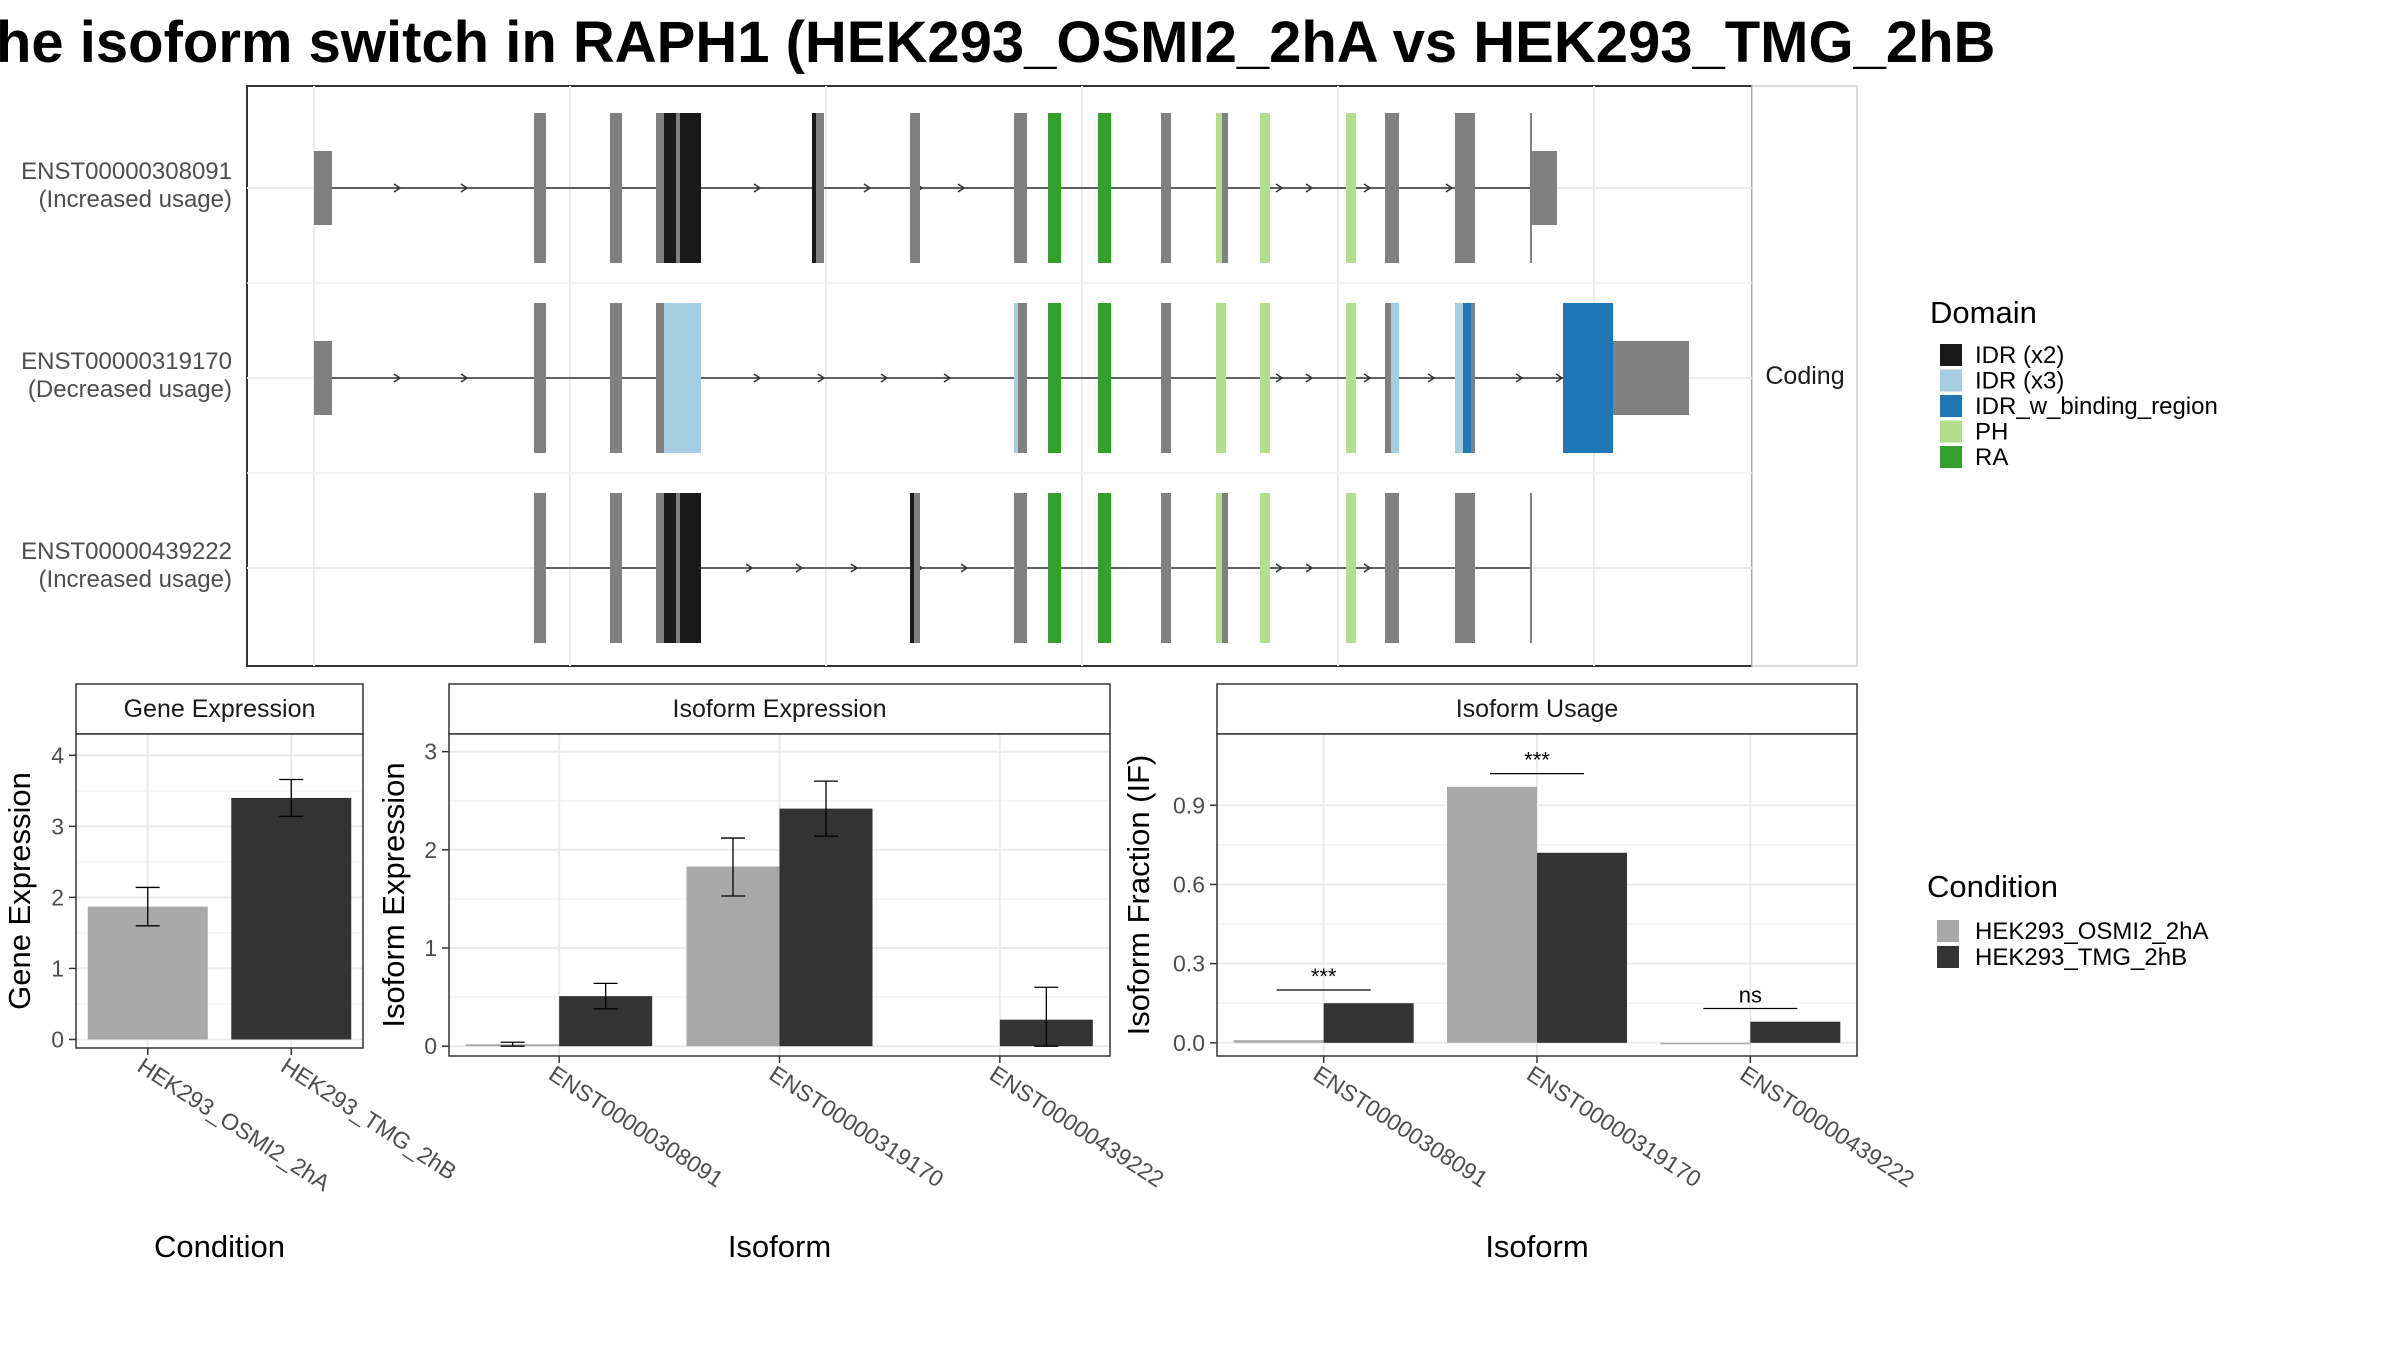 The width and height of the screenshot is (2400, 1350). Describe the element at coordinates (57, 826) in the screenshot. I see `y-tick-label: 3` at that location.